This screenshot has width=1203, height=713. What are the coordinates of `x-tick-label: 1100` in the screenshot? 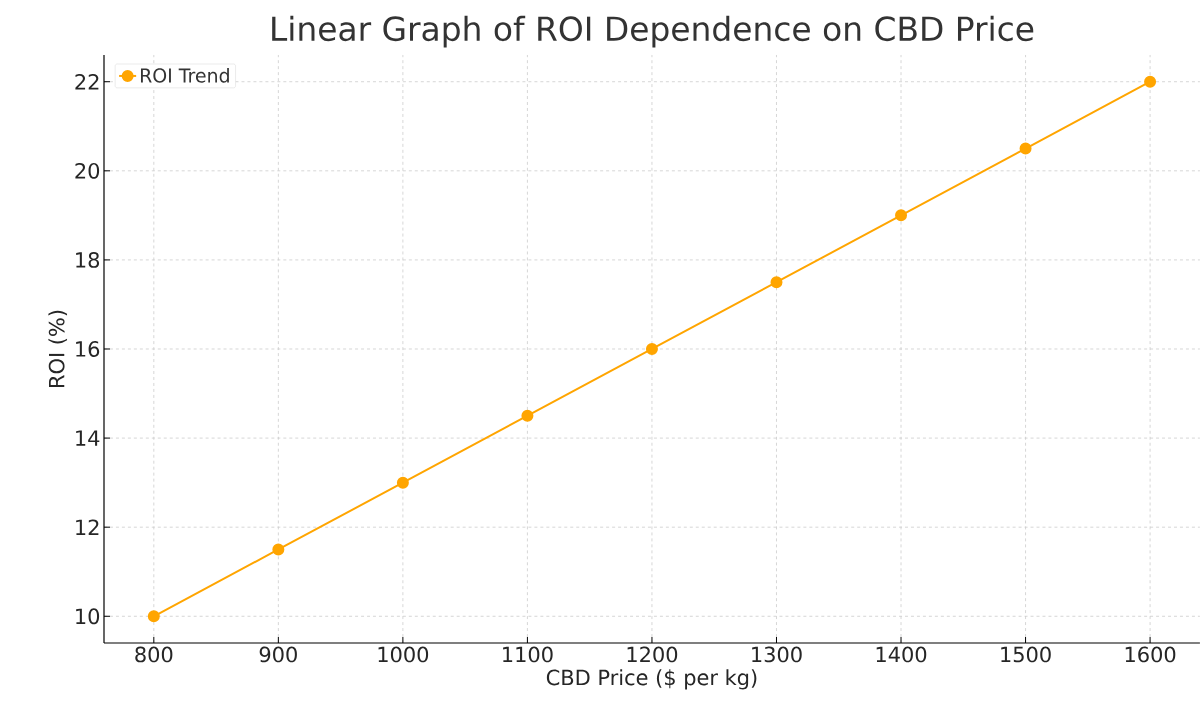 It's located at (528, 654).